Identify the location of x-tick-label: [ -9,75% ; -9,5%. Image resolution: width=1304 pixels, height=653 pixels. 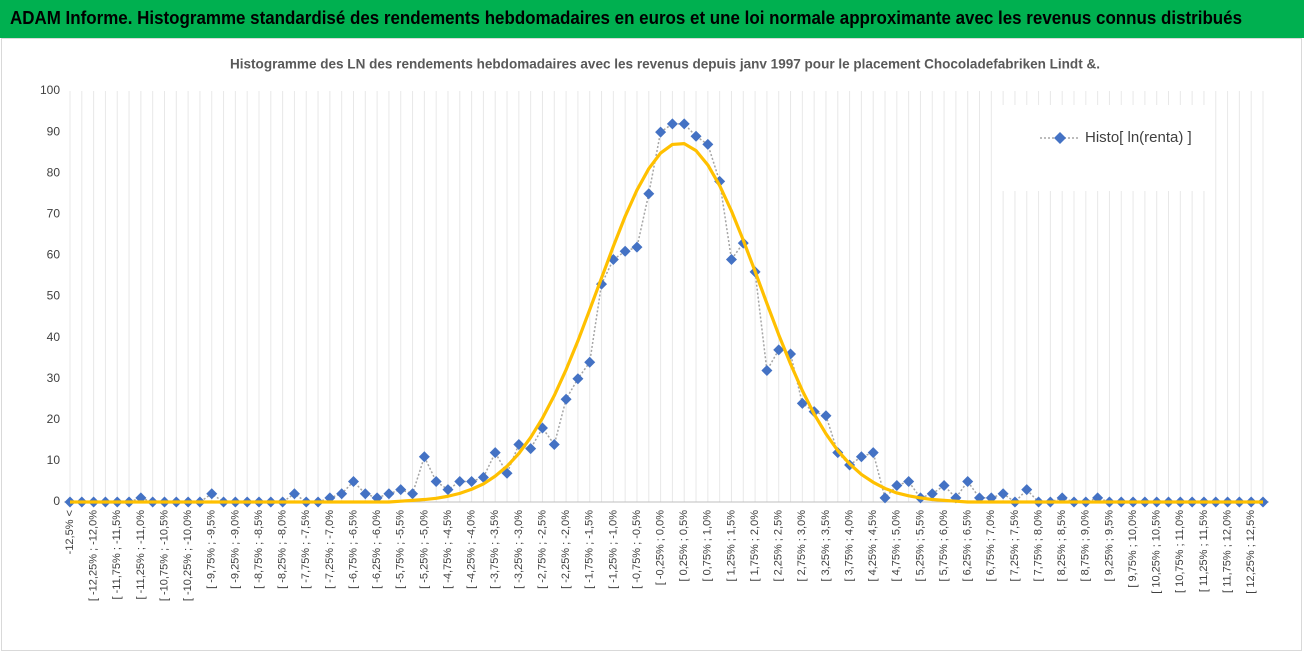
(212, 549).